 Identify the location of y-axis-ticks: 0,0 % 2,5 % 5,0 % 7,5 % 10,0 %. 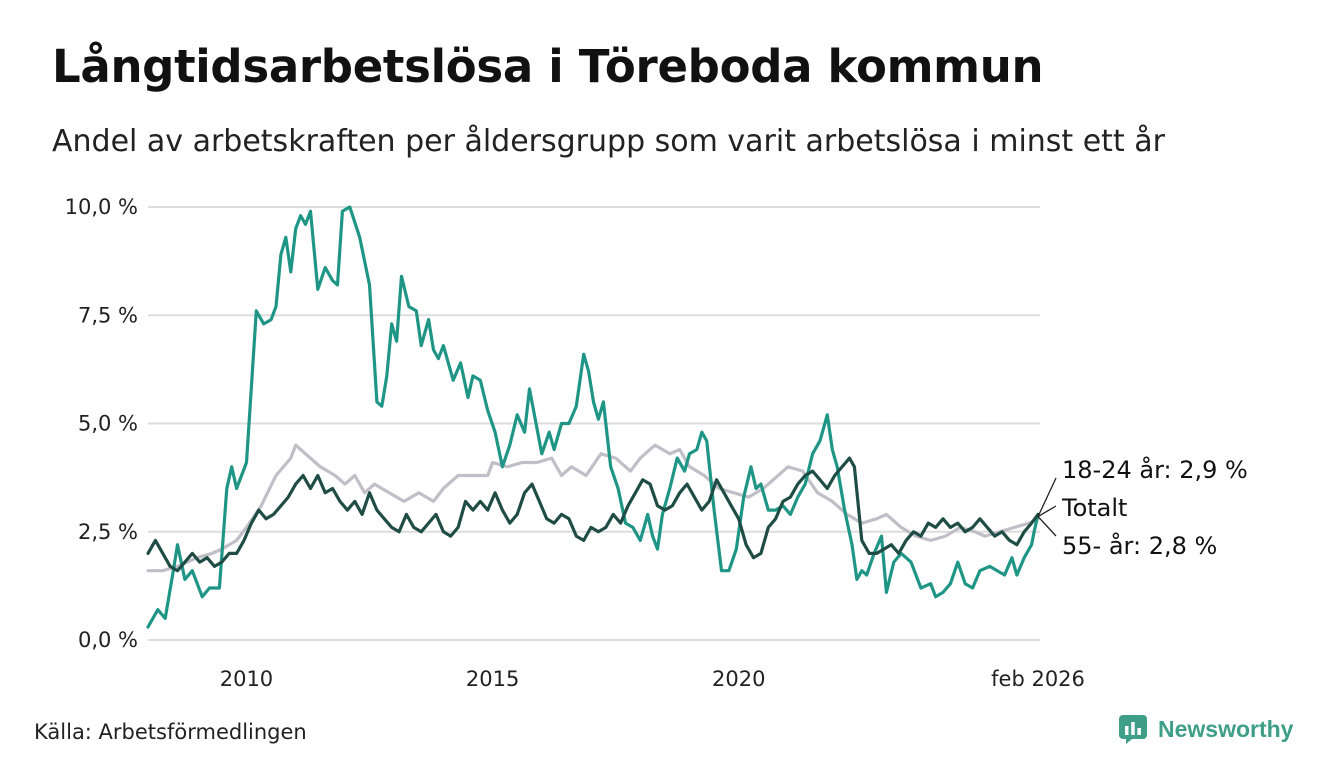
(101, 423).